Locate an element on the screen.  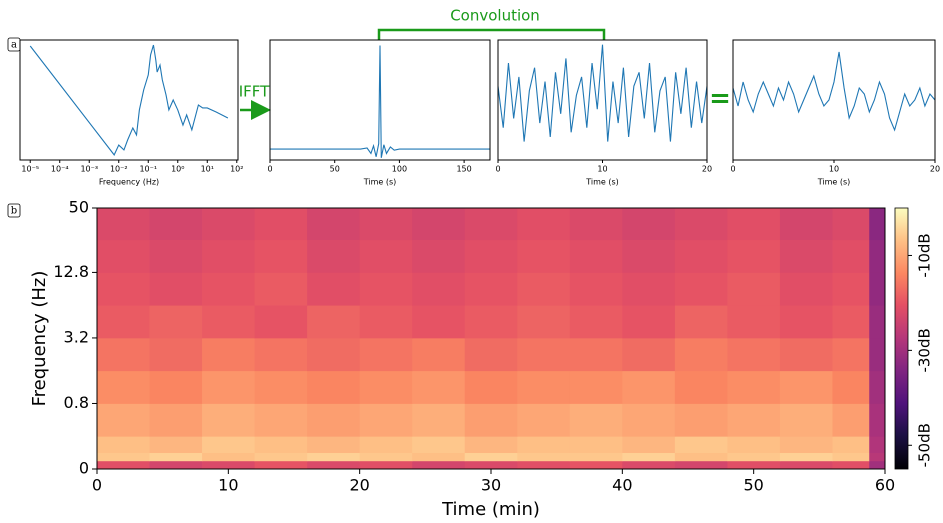
x-tick-label: 10⁻² is located at coordinates (119, 169).